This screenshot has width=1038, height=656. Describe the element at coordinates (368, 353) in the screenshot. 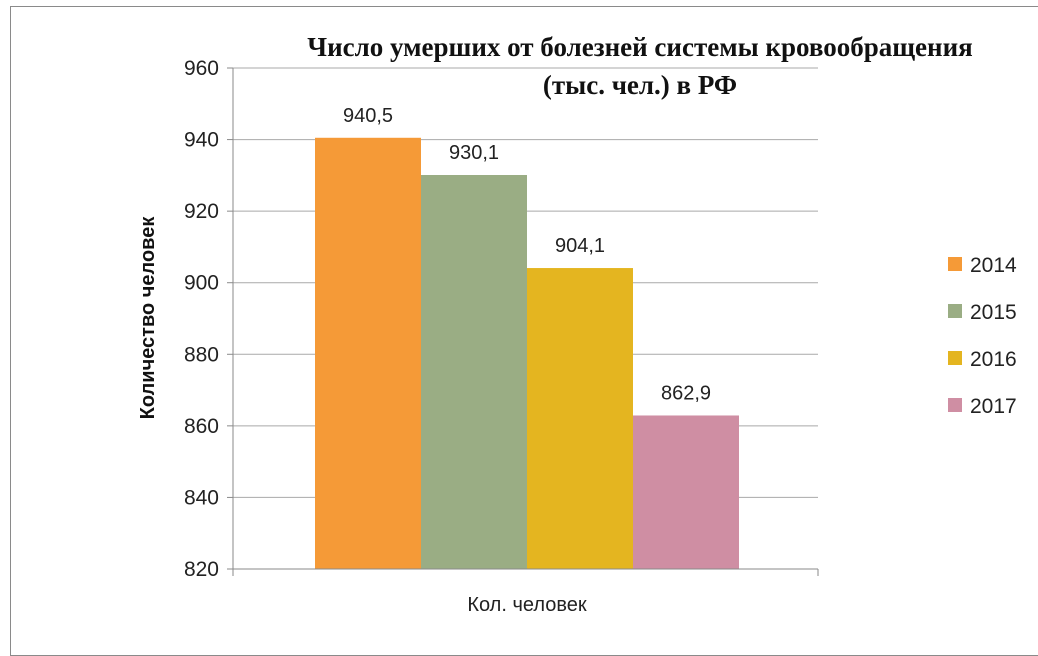

I see `bar-2014` at that location.